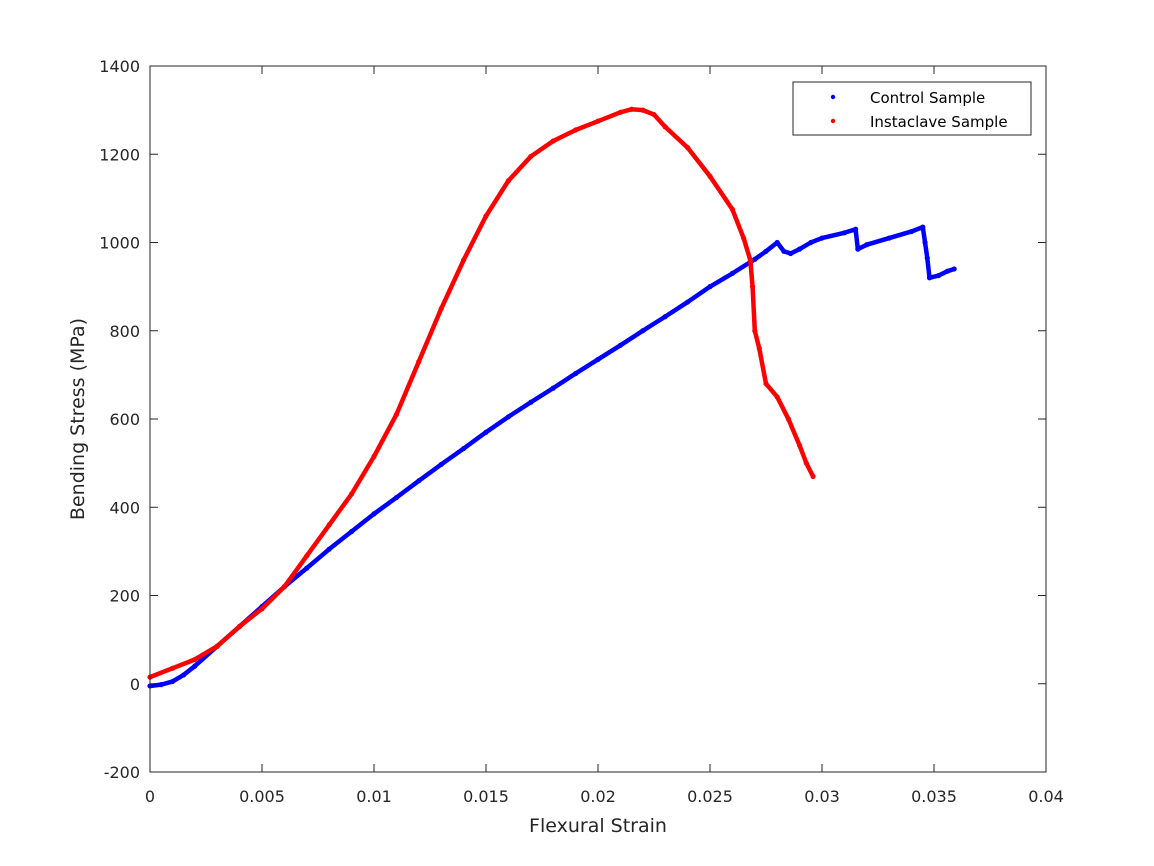 The width and height of the screenshot is (1154, 866). What do you see at coordinates (124, 419) in the screenshot?
I see `y-tick-label: 600` at bounding box center [124, 419].